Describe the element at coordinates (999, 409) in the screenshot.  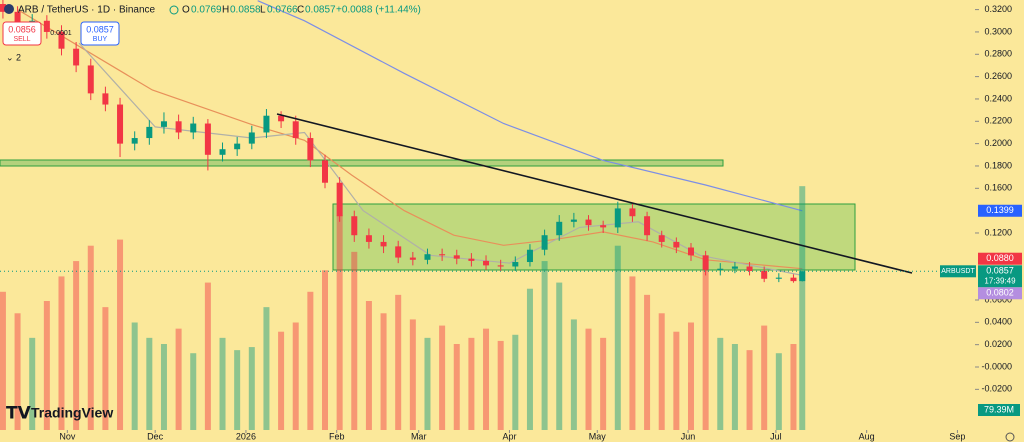
I see `volume-label: 79.39M` at that location.